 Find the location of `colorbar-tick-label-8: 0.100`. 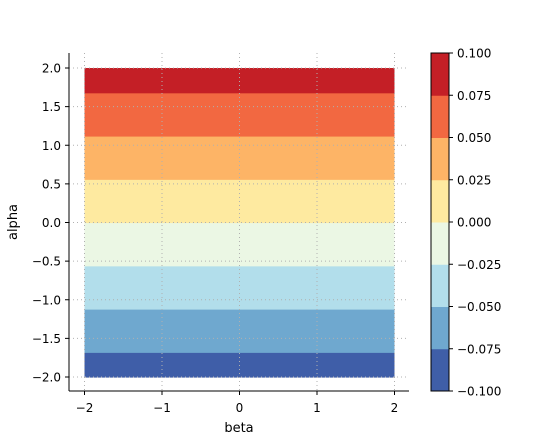

colorbar-tick-label-8: 0.100 is located at coordinates (474, 54).